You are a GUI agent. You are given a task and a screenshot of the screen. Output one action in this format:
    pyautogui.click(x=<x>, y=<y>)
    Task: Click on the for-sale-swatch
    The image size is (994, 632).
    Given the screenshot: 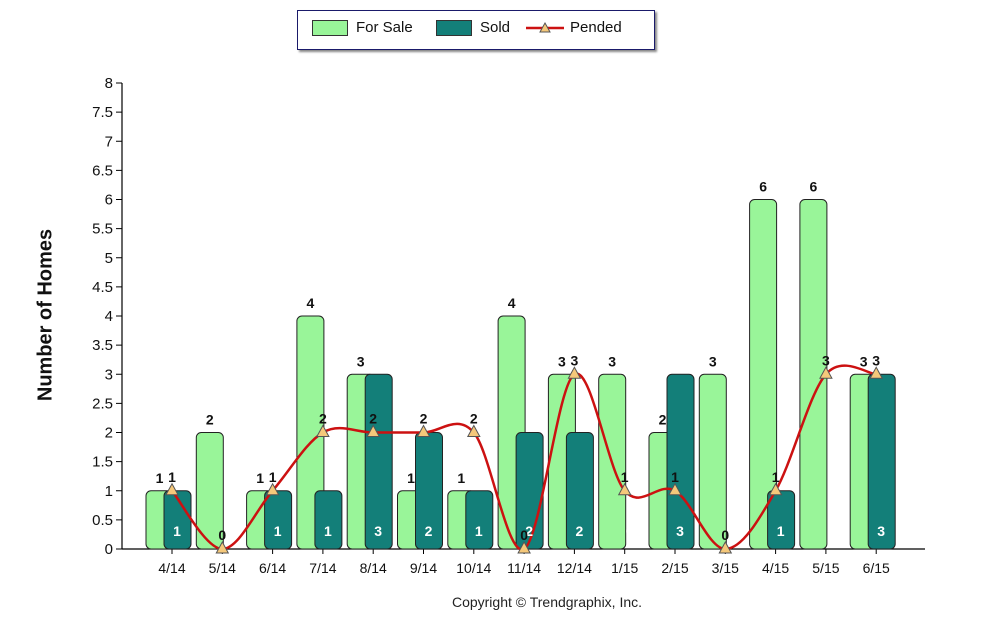 What is the action you would take?
    pyautogui.click(x=330, y=27)
    